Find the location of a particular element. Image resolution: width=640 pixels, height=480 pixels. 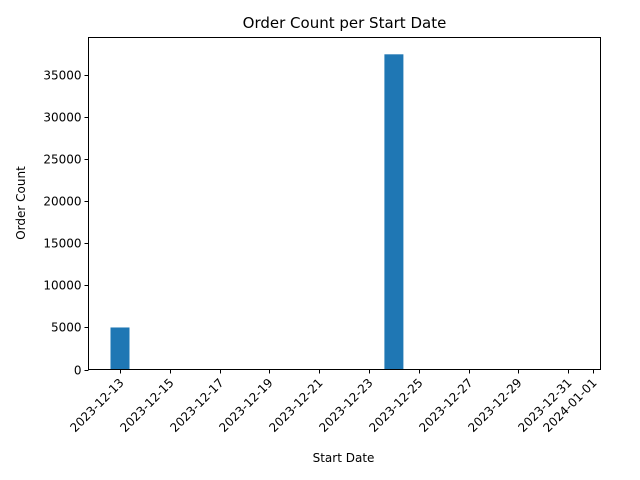

x-axis-label: Start Date is located at coordinates (344, 458).